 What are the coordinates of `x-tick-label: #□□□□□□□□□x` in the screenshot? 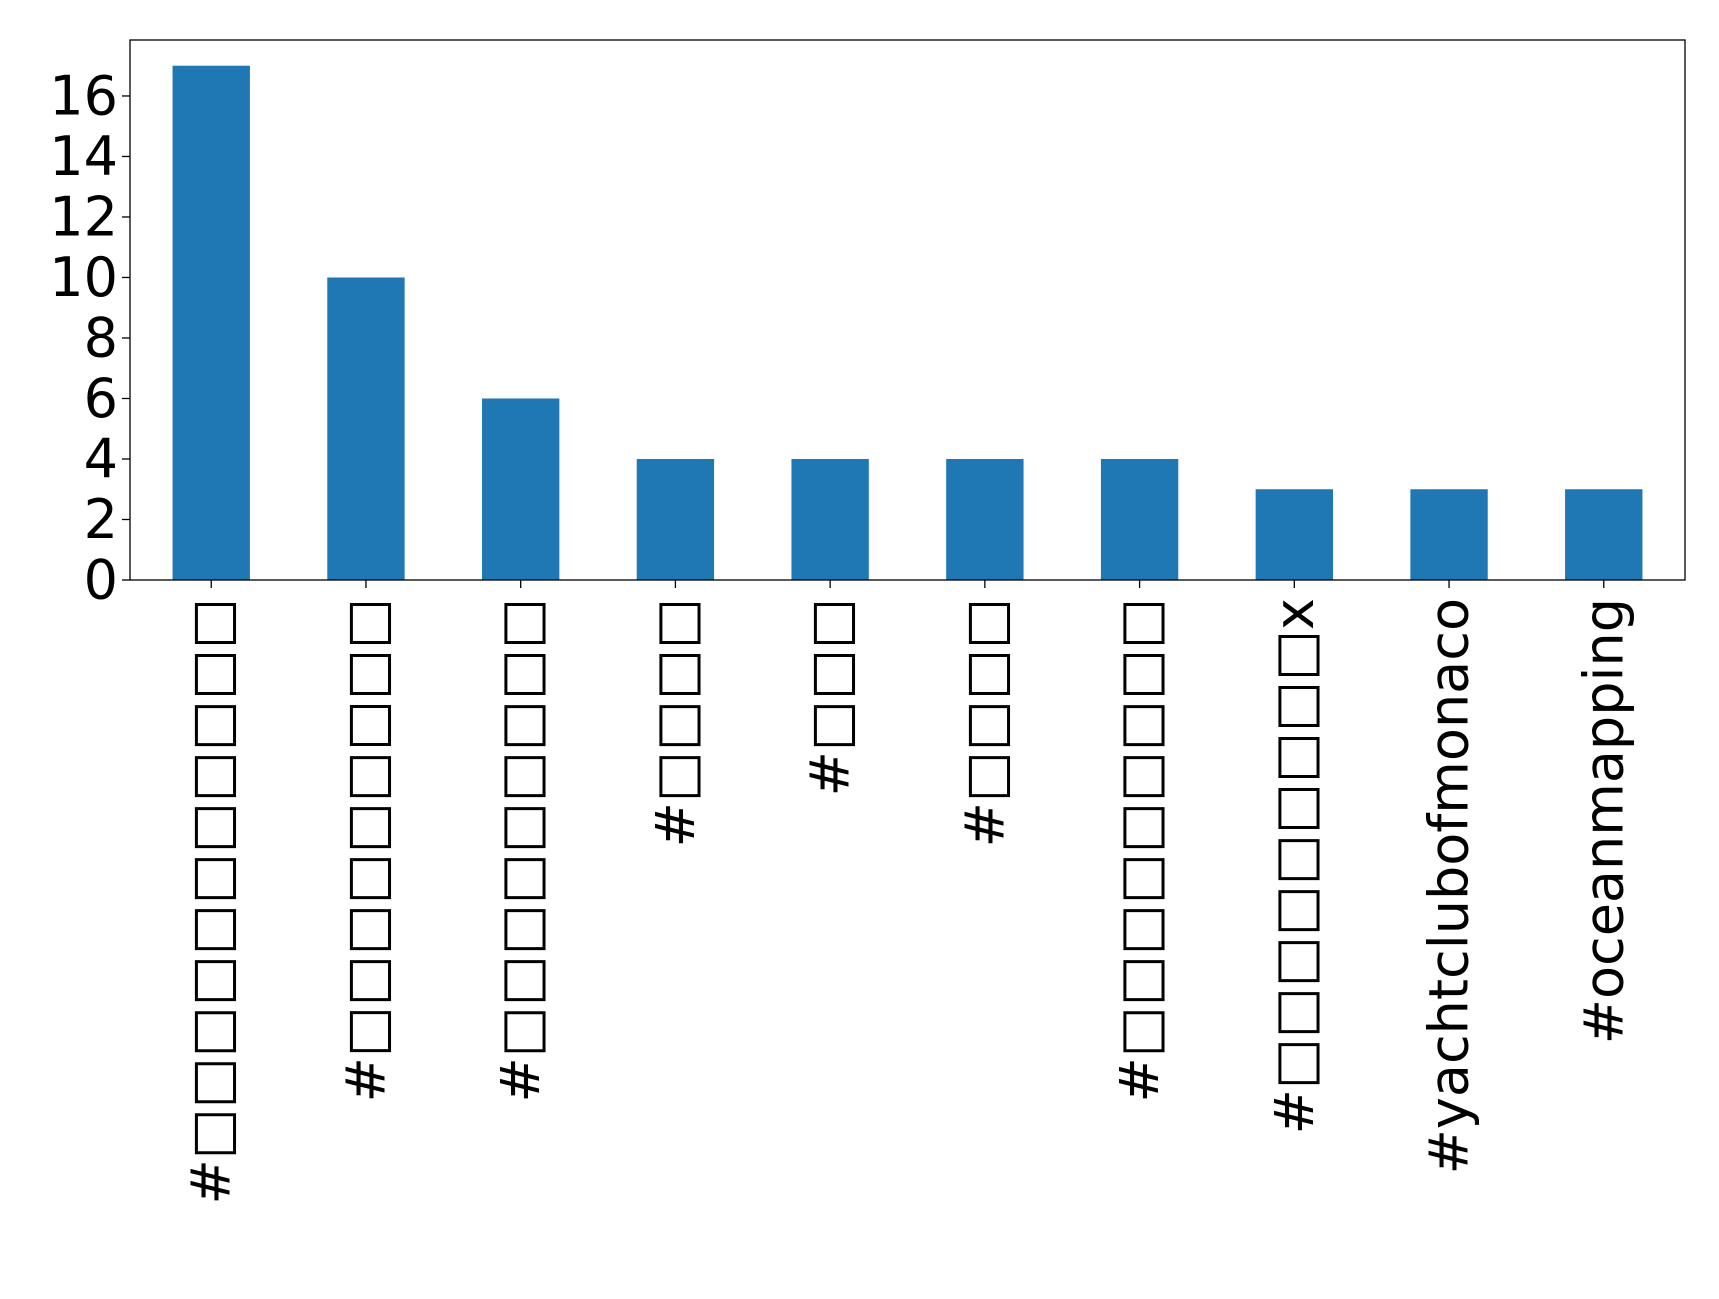 It's located at (1294, 866).